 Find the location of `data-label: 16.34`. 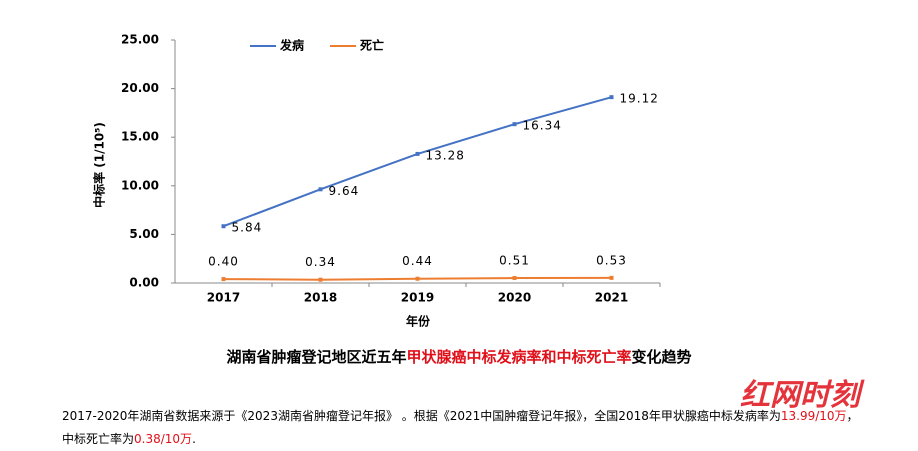

data-label: 16.34 is located at coordinates (542, 126).